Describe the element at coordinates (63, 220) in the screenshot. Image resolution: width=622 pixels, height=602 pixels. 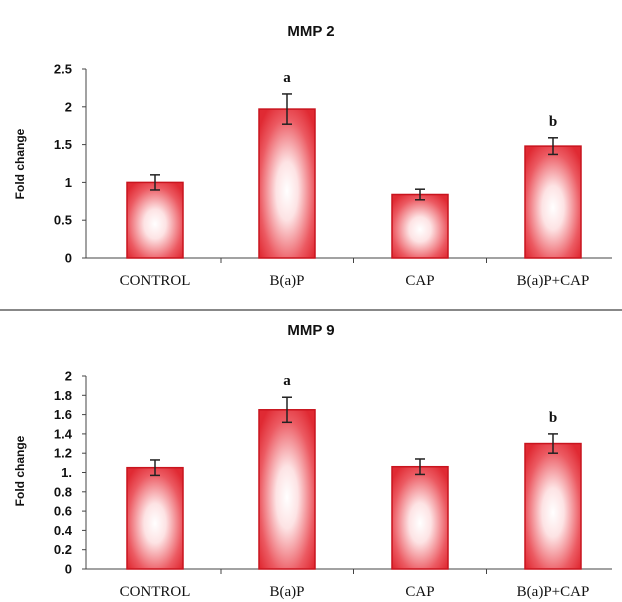
I see `y-tick-label: 0.5` at that location.